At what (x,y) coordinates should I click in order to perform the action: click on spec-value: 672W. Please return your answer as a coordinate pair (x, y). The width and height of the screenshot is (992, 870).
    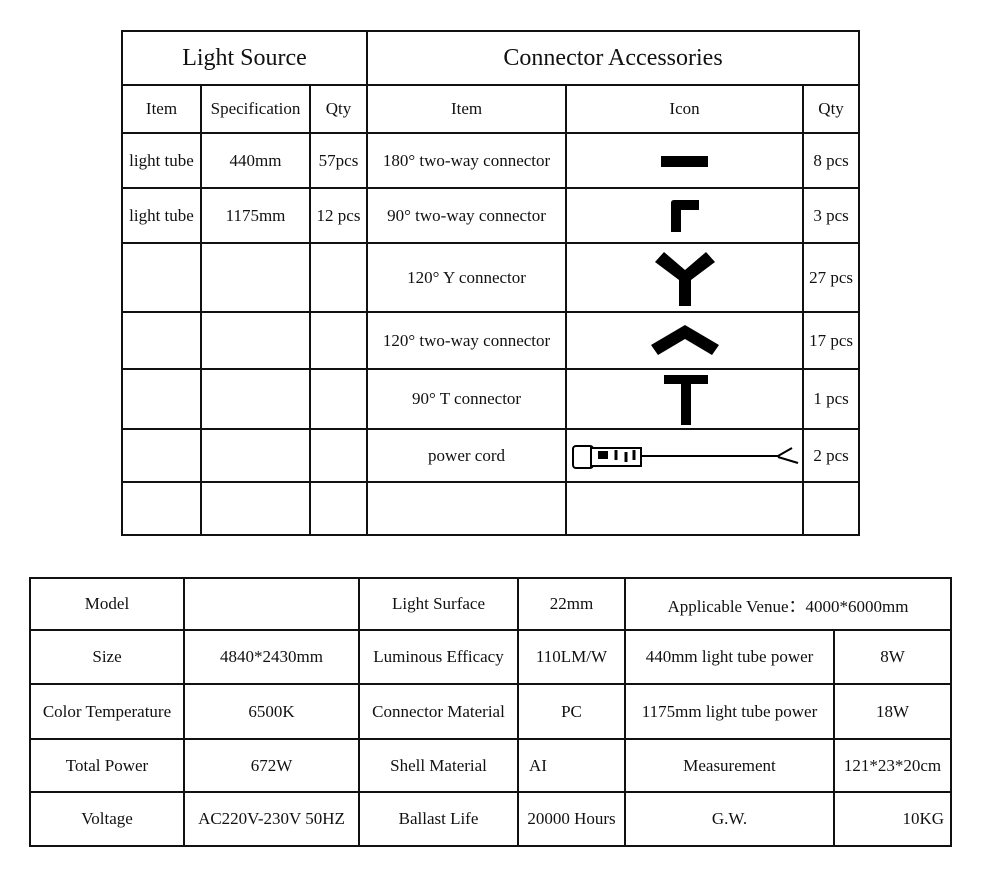
    Looking at the image, I should click on (271, 765).